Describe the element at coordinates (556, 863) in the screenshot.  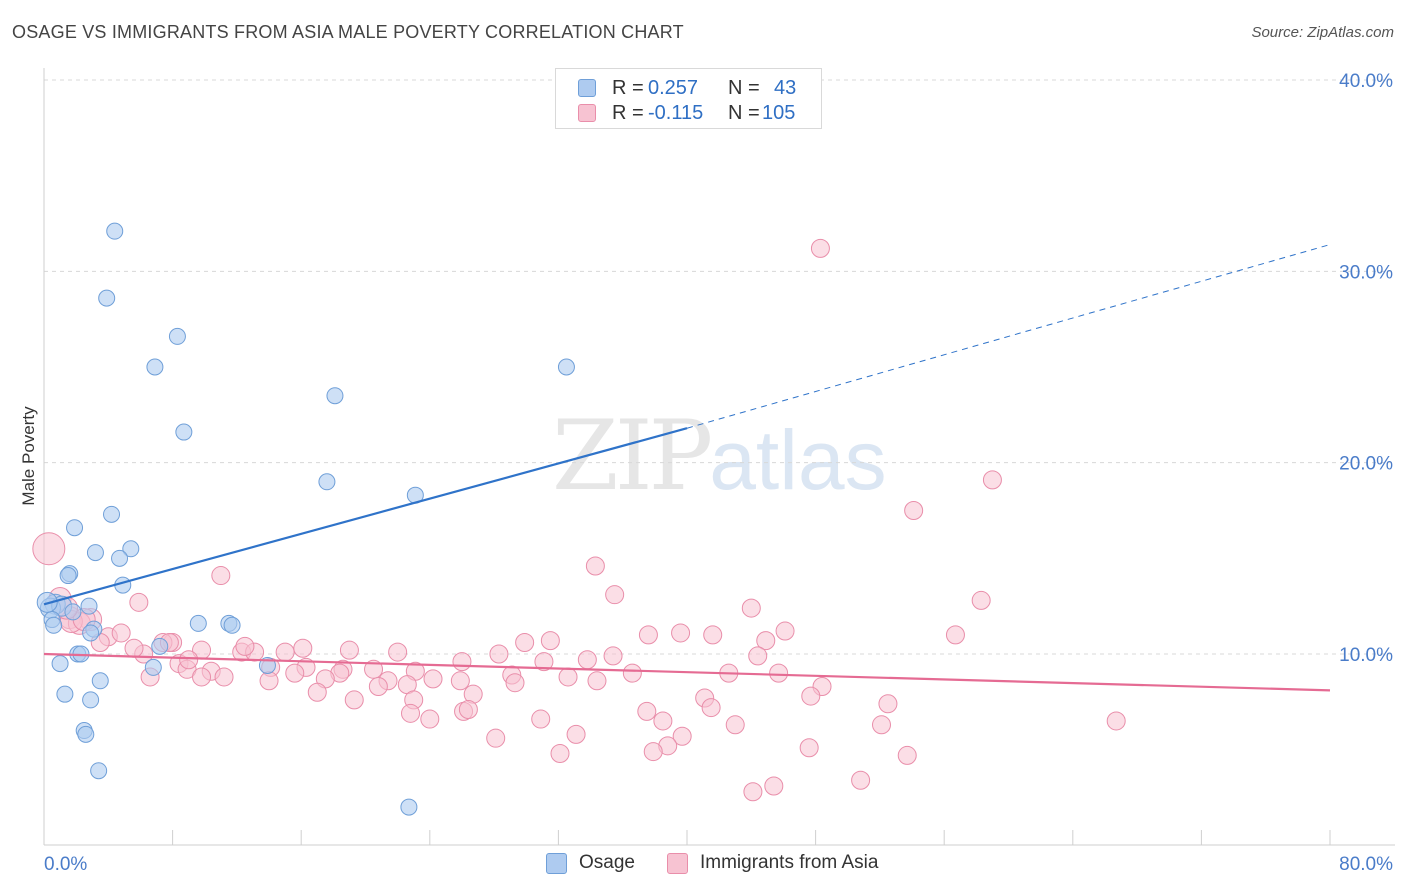
I see `osage-swatch` at that location.